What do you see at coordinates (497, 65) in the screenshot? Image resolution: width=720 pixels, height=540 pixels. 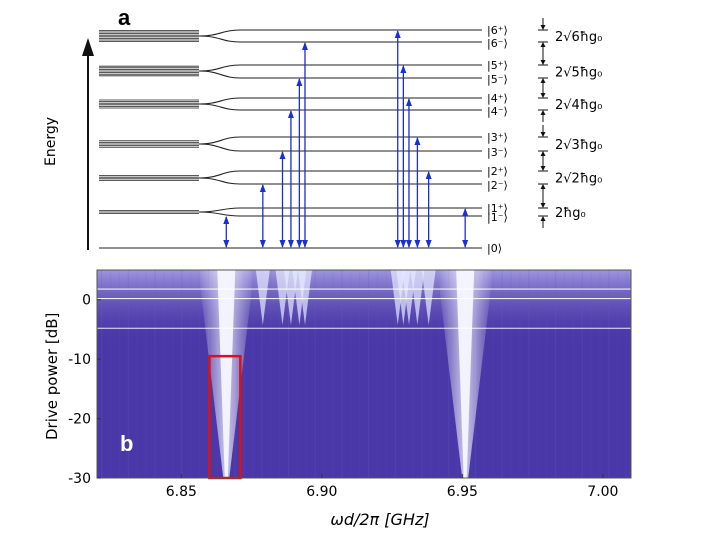 I see `state-label: |5⁺⟩` at bounding box center [497, 65].